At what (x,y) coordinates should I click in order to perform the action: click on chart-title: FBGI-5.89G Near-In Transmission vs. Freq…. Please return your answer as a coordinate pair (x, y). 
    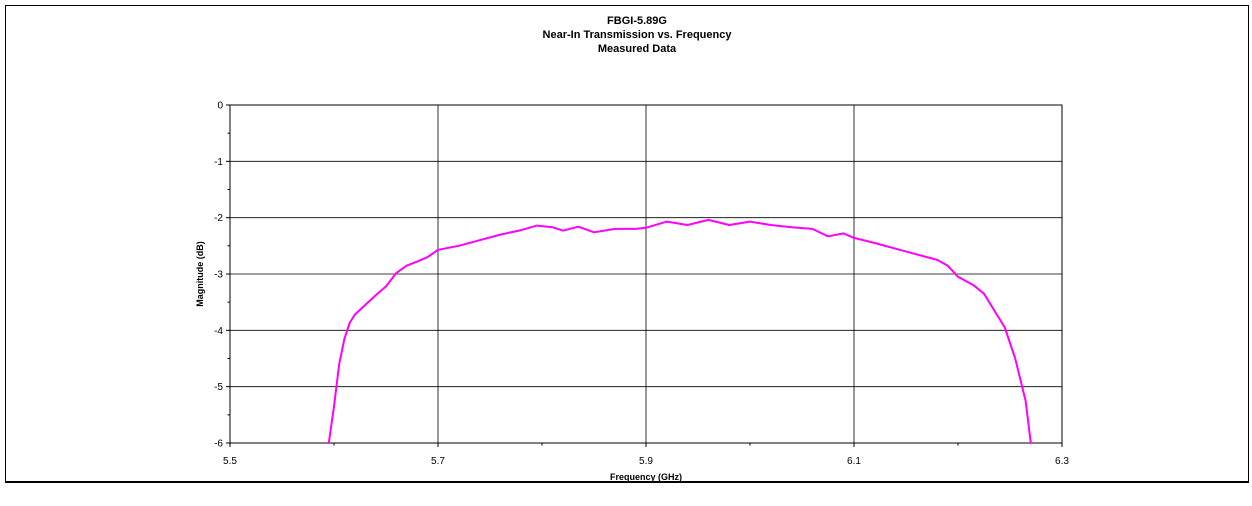
    Looking at the image, I should click on (638, 35).